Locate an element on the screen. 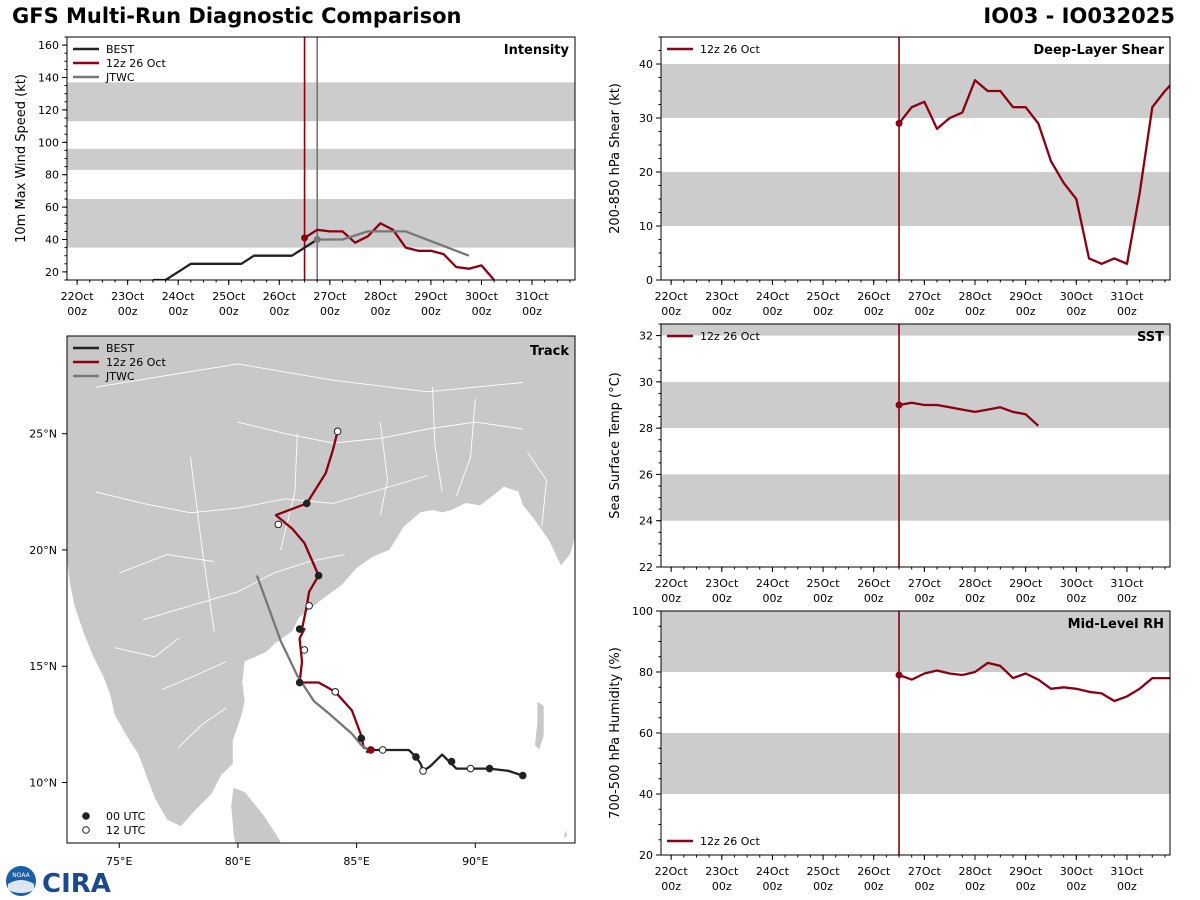 This screenshot has height=900, width=1200. lat-tick-label: 15°N is located at coordinates (43, 666).